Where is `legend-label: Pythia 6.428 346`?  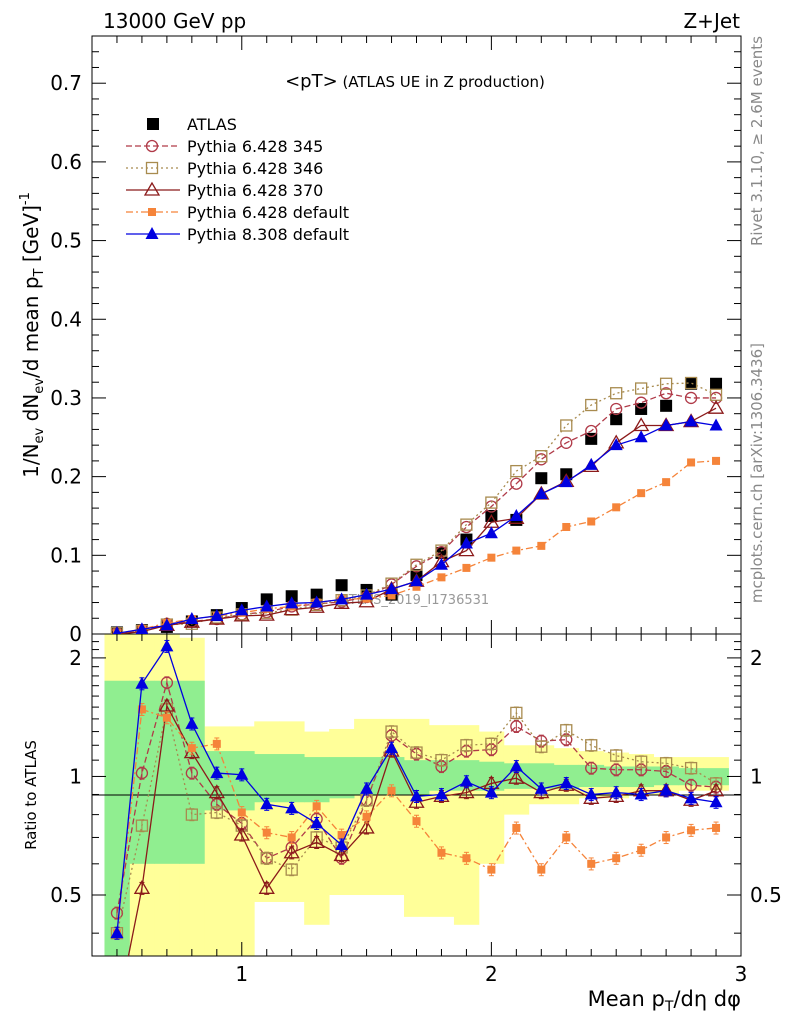 legend-label: Pythia 6.428 346 is located at coordinates (255, 168).